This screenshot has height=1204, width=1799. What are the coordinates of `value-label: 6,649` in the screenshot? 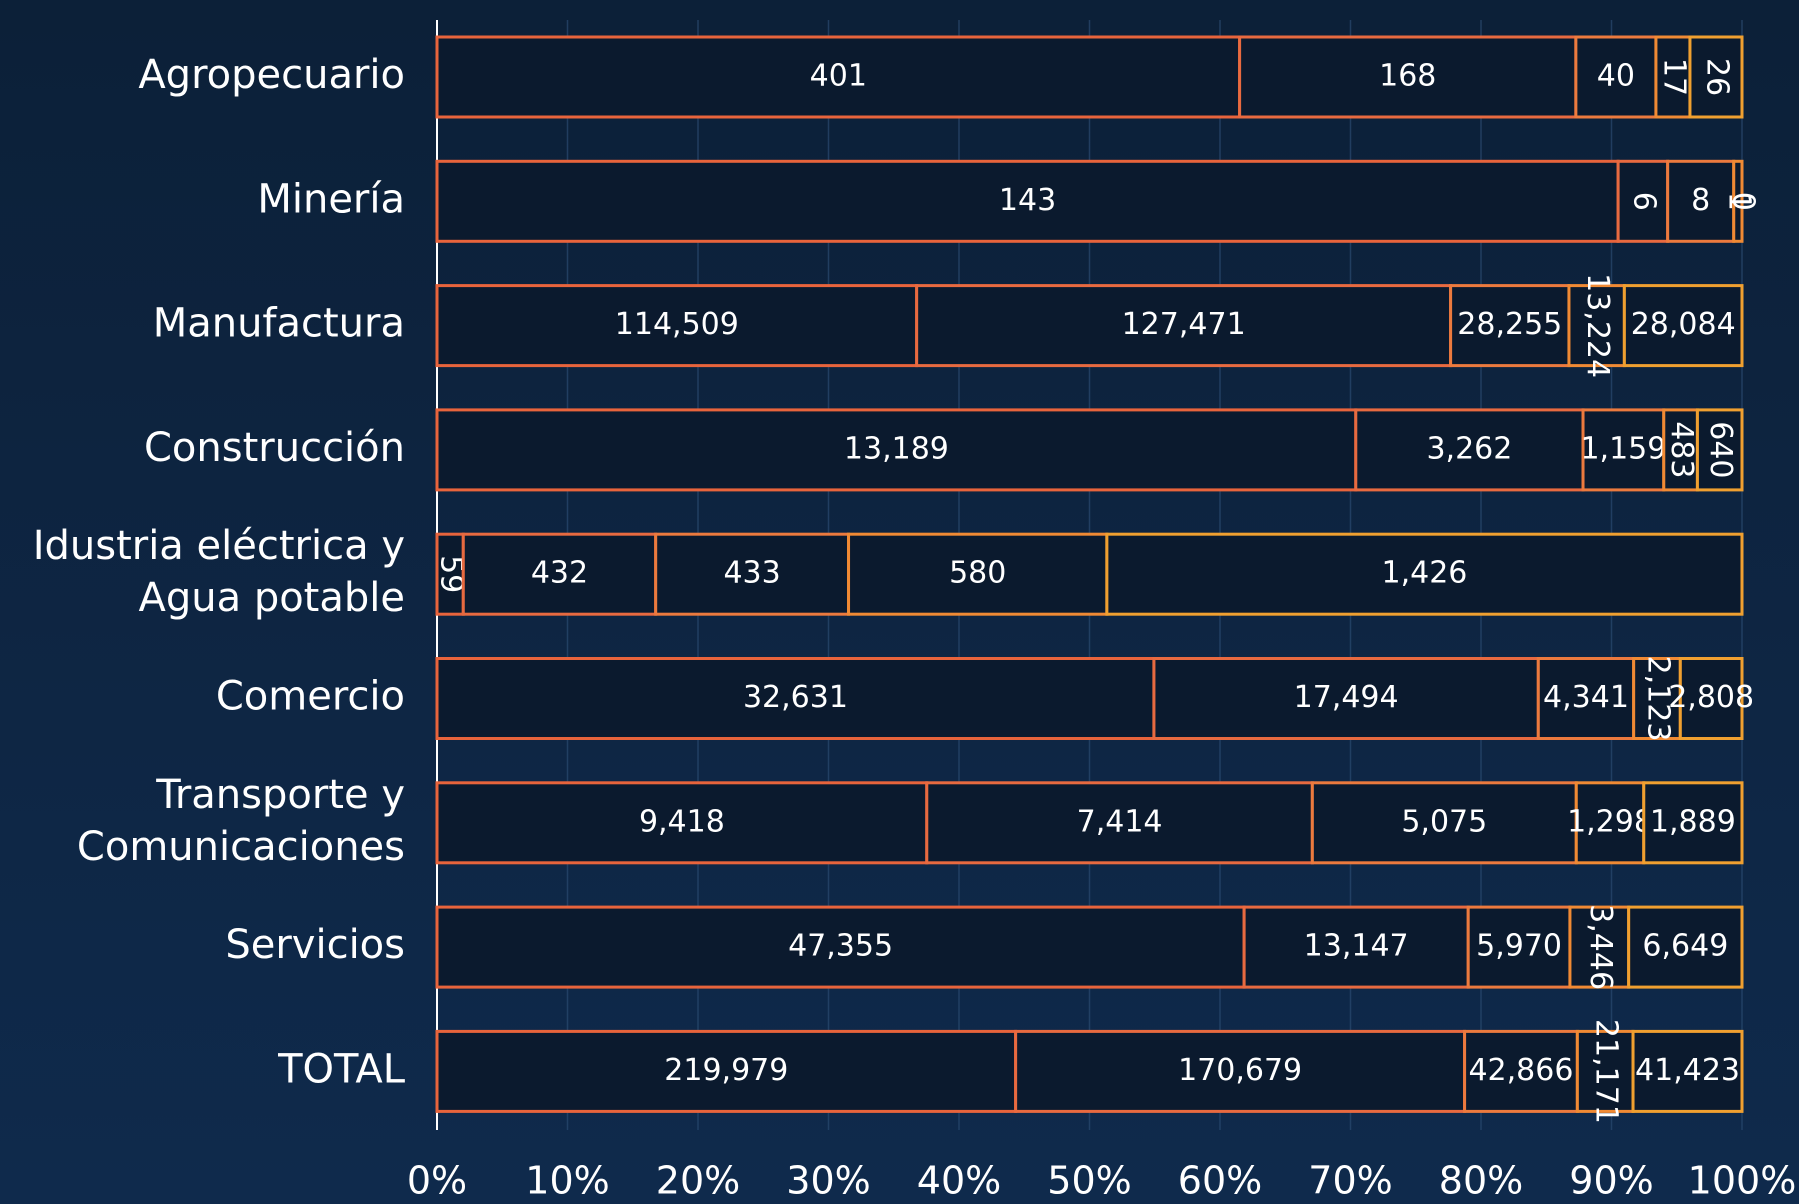 It's located at (1685, 946).